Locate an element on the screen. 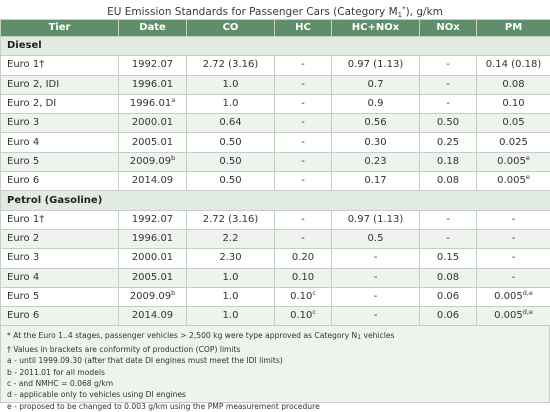 This screenshot has width=550, height=412. hc-nox-cell: 0.7 is located at coordinates (376, 84).